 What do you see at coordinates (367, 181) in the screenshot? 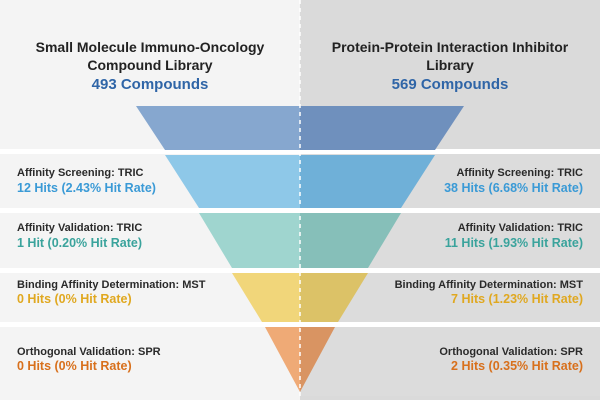
I see `funnel-segment-stage-1-right` at bounding box center [367, 181].